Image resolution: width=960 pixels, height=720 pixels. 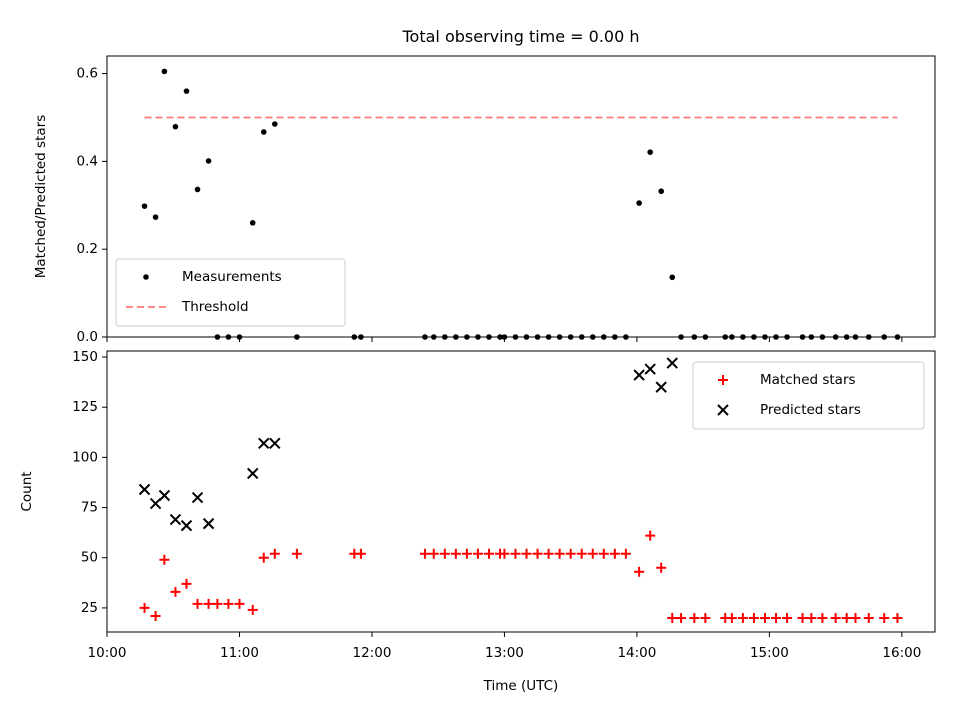 What do you see at coordinates (372, 653) in the screenshot?
I see `x-tick-label: 12:00` at bounding box center [372, 653].